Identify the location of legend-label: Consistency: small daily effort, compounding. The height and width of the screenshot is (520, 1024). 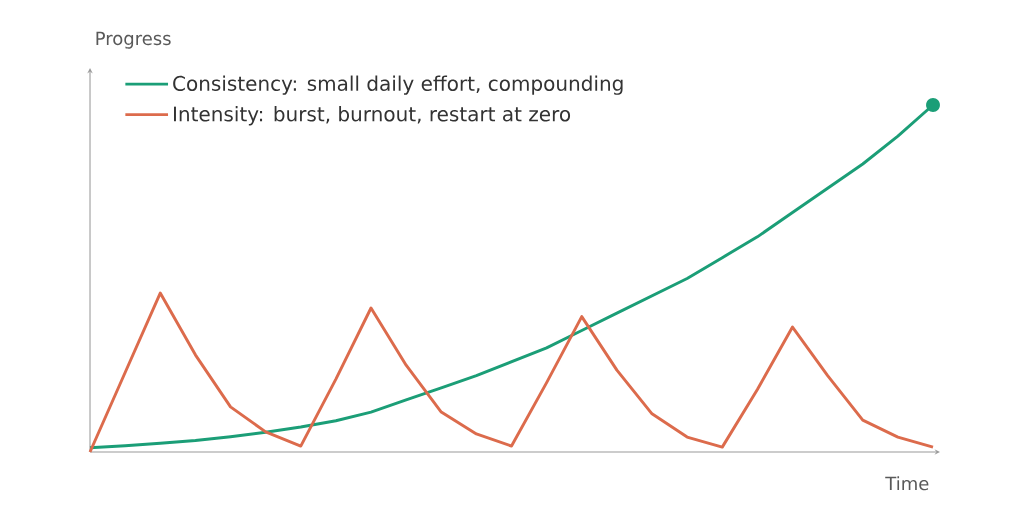
(398, 85).